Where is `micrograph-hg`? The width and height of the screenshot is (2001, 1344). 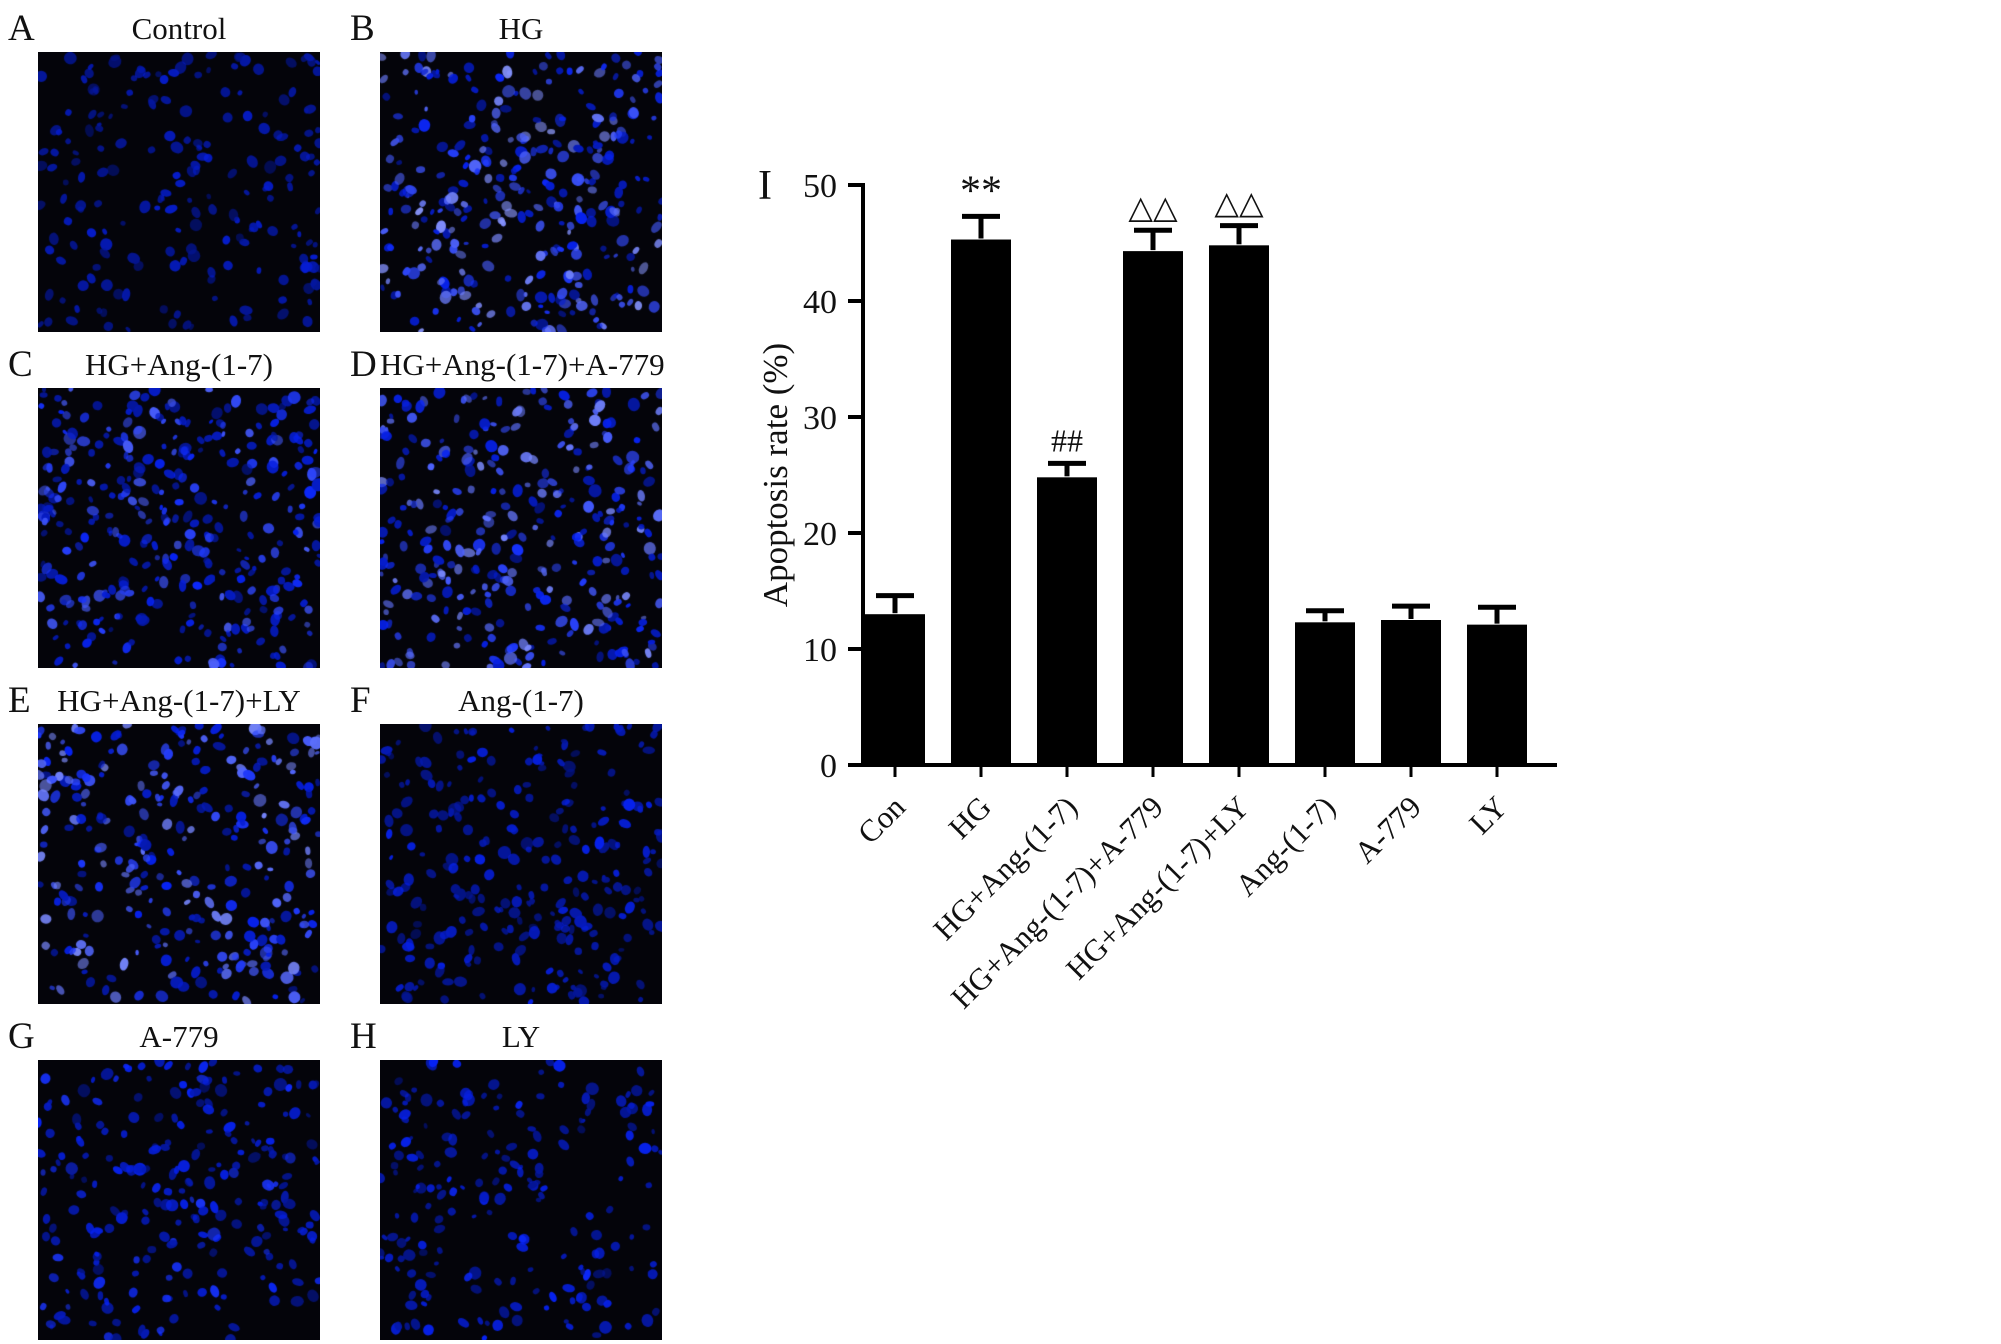
micrograph-hg is located at coordinates (521, 192).